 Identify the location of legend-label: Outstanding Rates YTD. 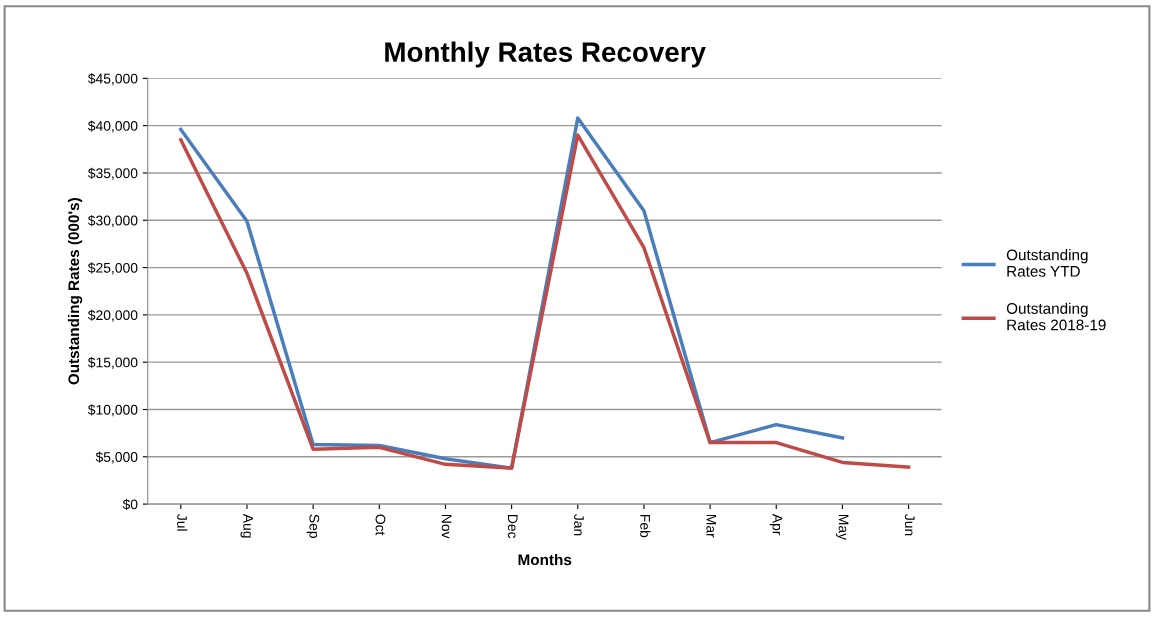
(1047, 263).